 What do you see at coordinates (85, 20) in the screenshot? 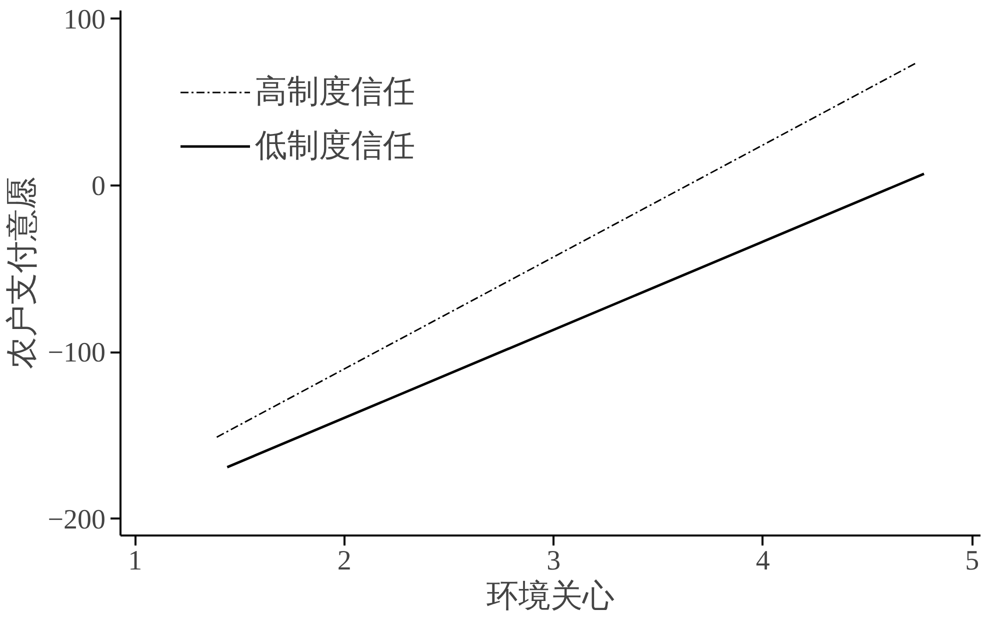
I see `y-tick-label: 100` at bounding box center [85, 20].